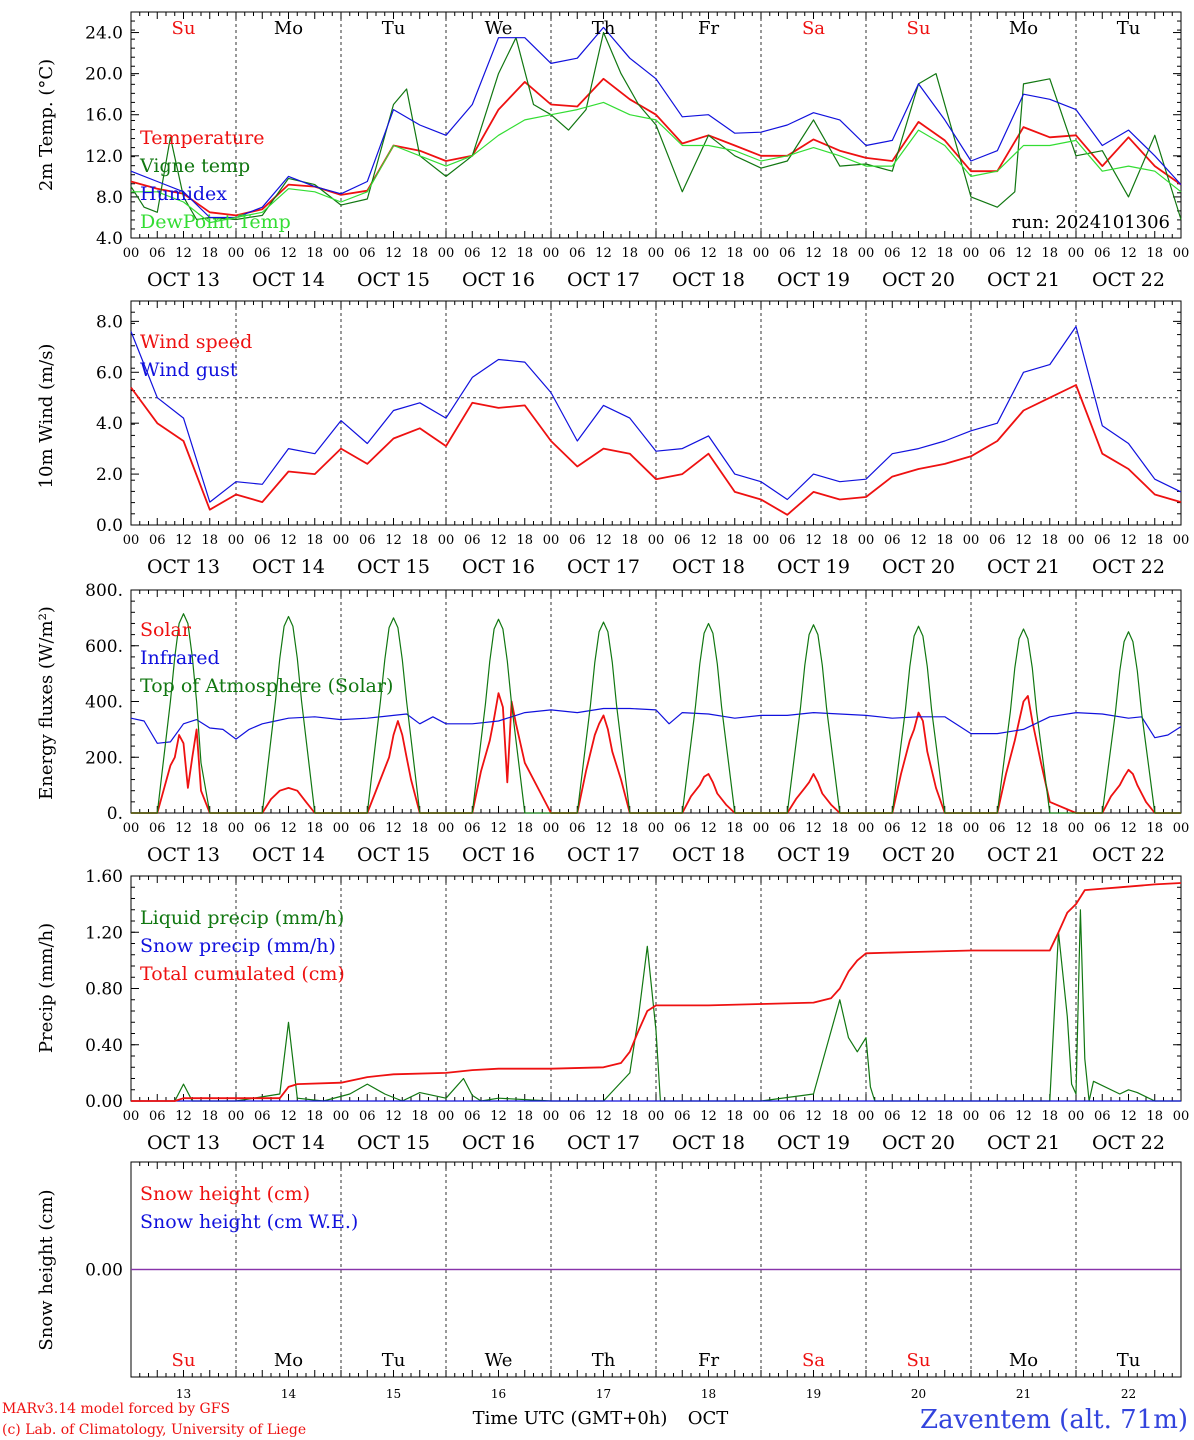  What do you see at coordinates (708, 567) in the screenshot?
I see `date-label: OCT 18` at bounding box center [708, 567].